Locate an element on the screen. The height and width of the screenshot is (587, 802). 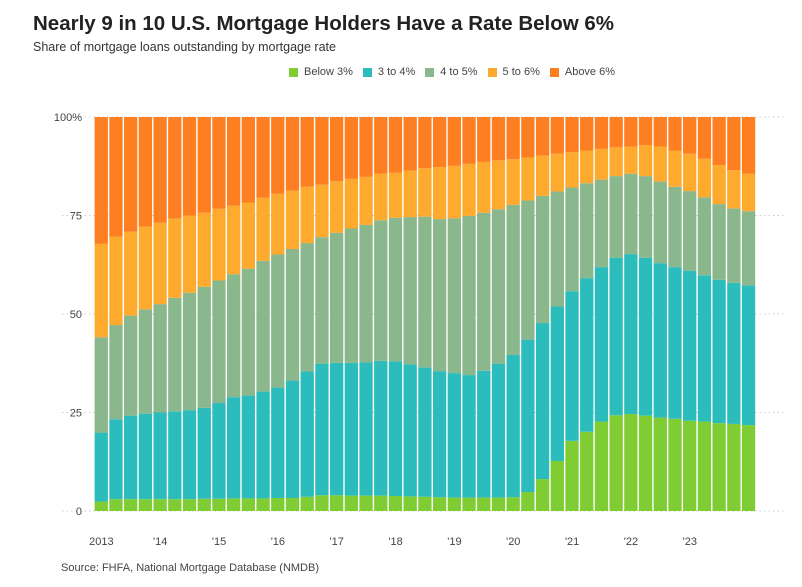
x-tick-label: '22 is located at coordinates (631, 542).